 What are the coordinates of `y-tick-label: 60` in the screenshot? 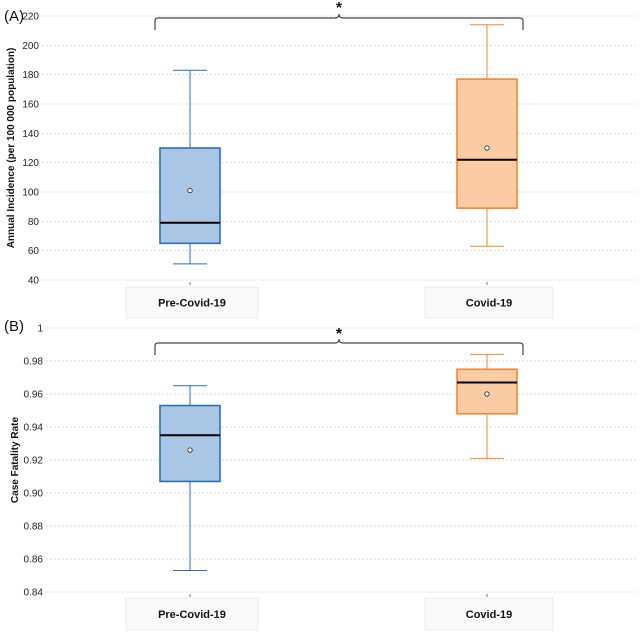 It's located at (34, 251).